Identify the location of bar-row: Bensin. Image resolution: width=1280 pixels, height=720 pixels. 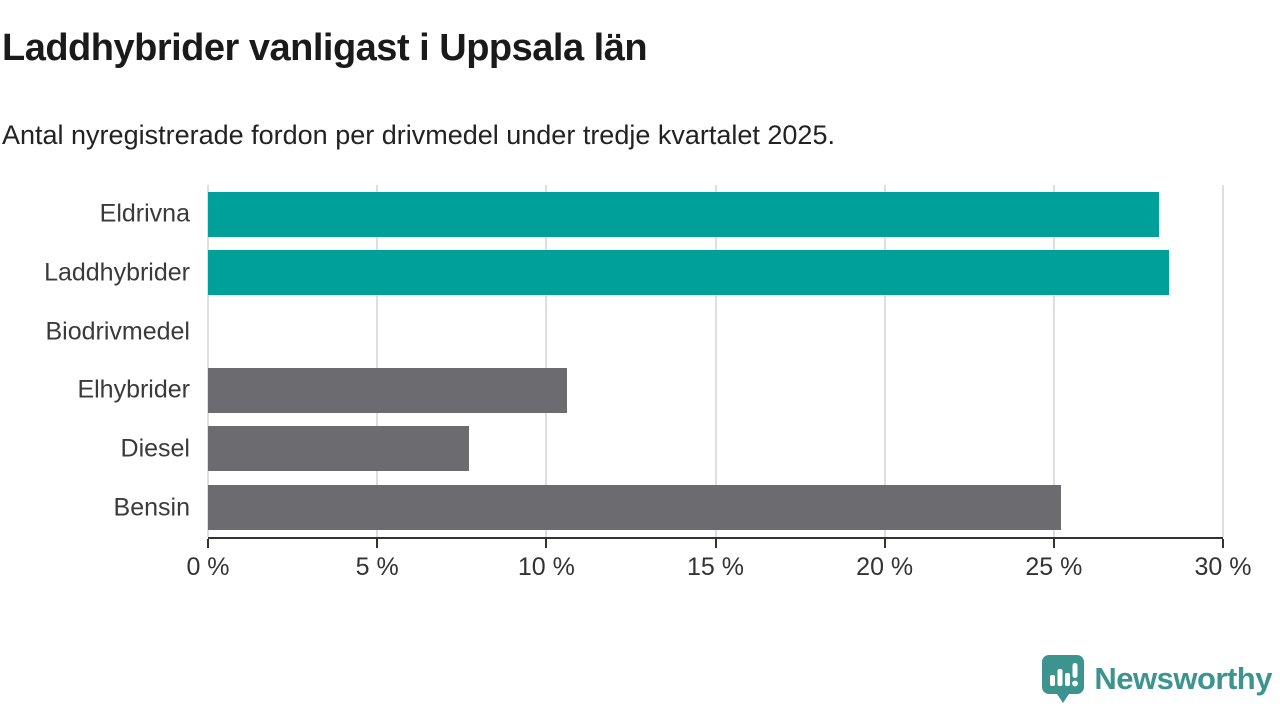
(668, 507).